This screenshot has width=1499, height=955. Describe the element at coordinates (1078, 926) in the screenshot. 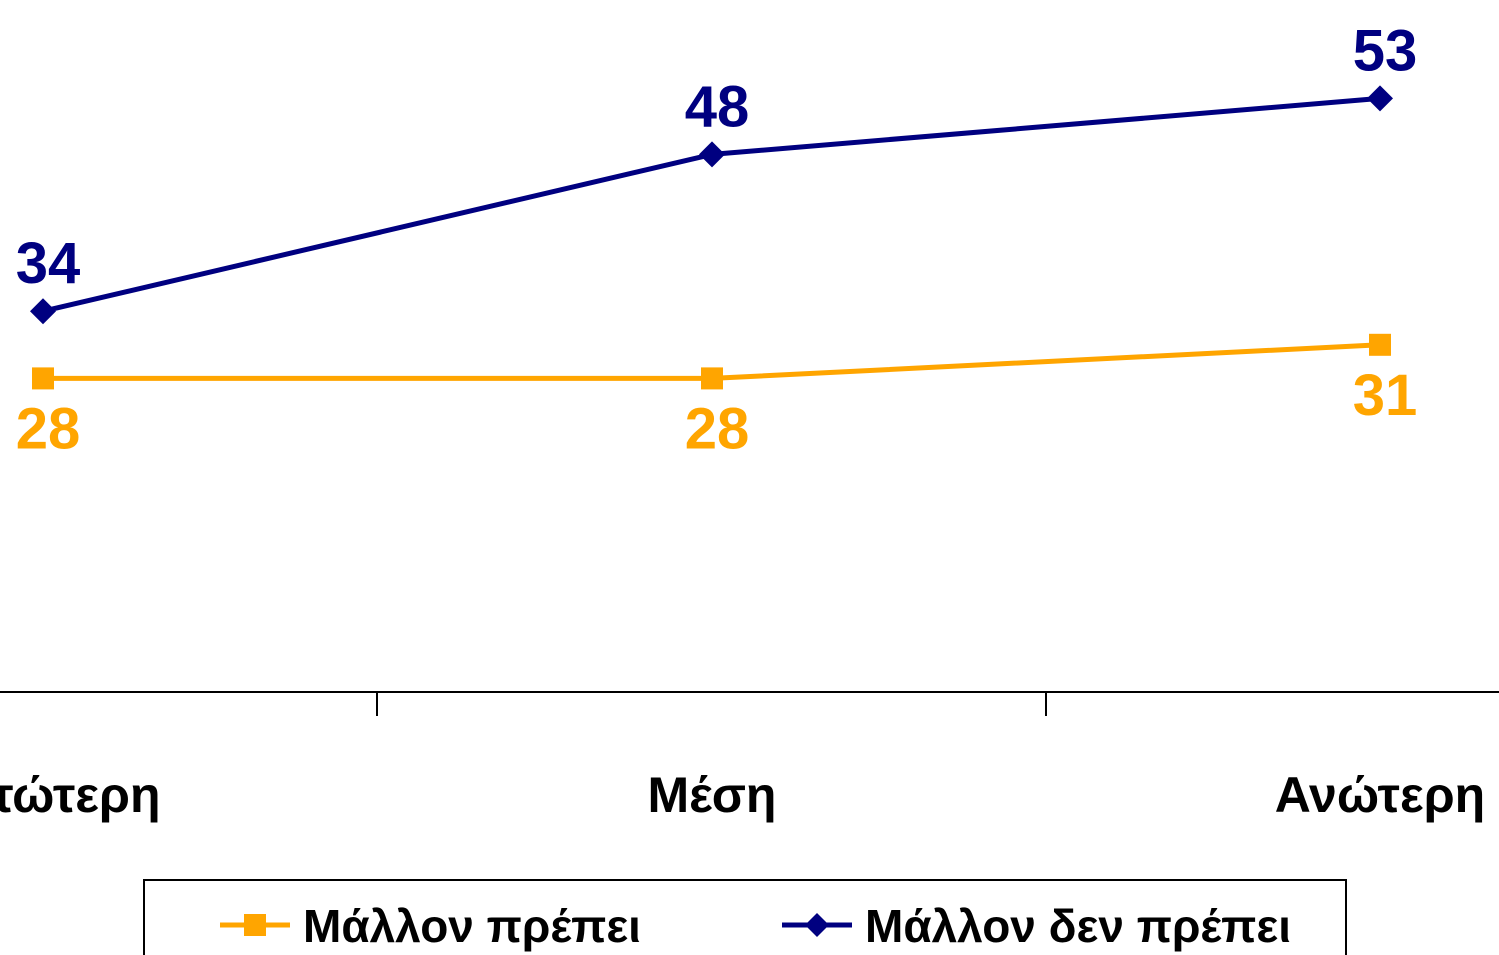

I see `legend-label: Μάλλον δεν πρέπει` at that location.